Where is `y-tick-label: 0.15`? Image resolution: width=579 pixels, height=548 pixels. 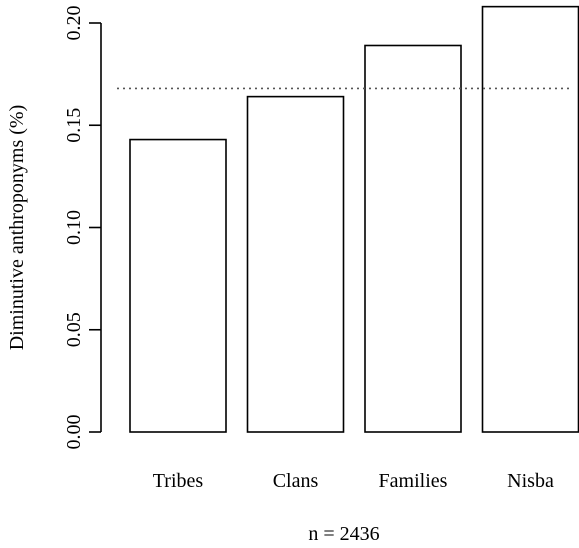
y-tick-label: 0.15 is located at coordinates (74, 125).